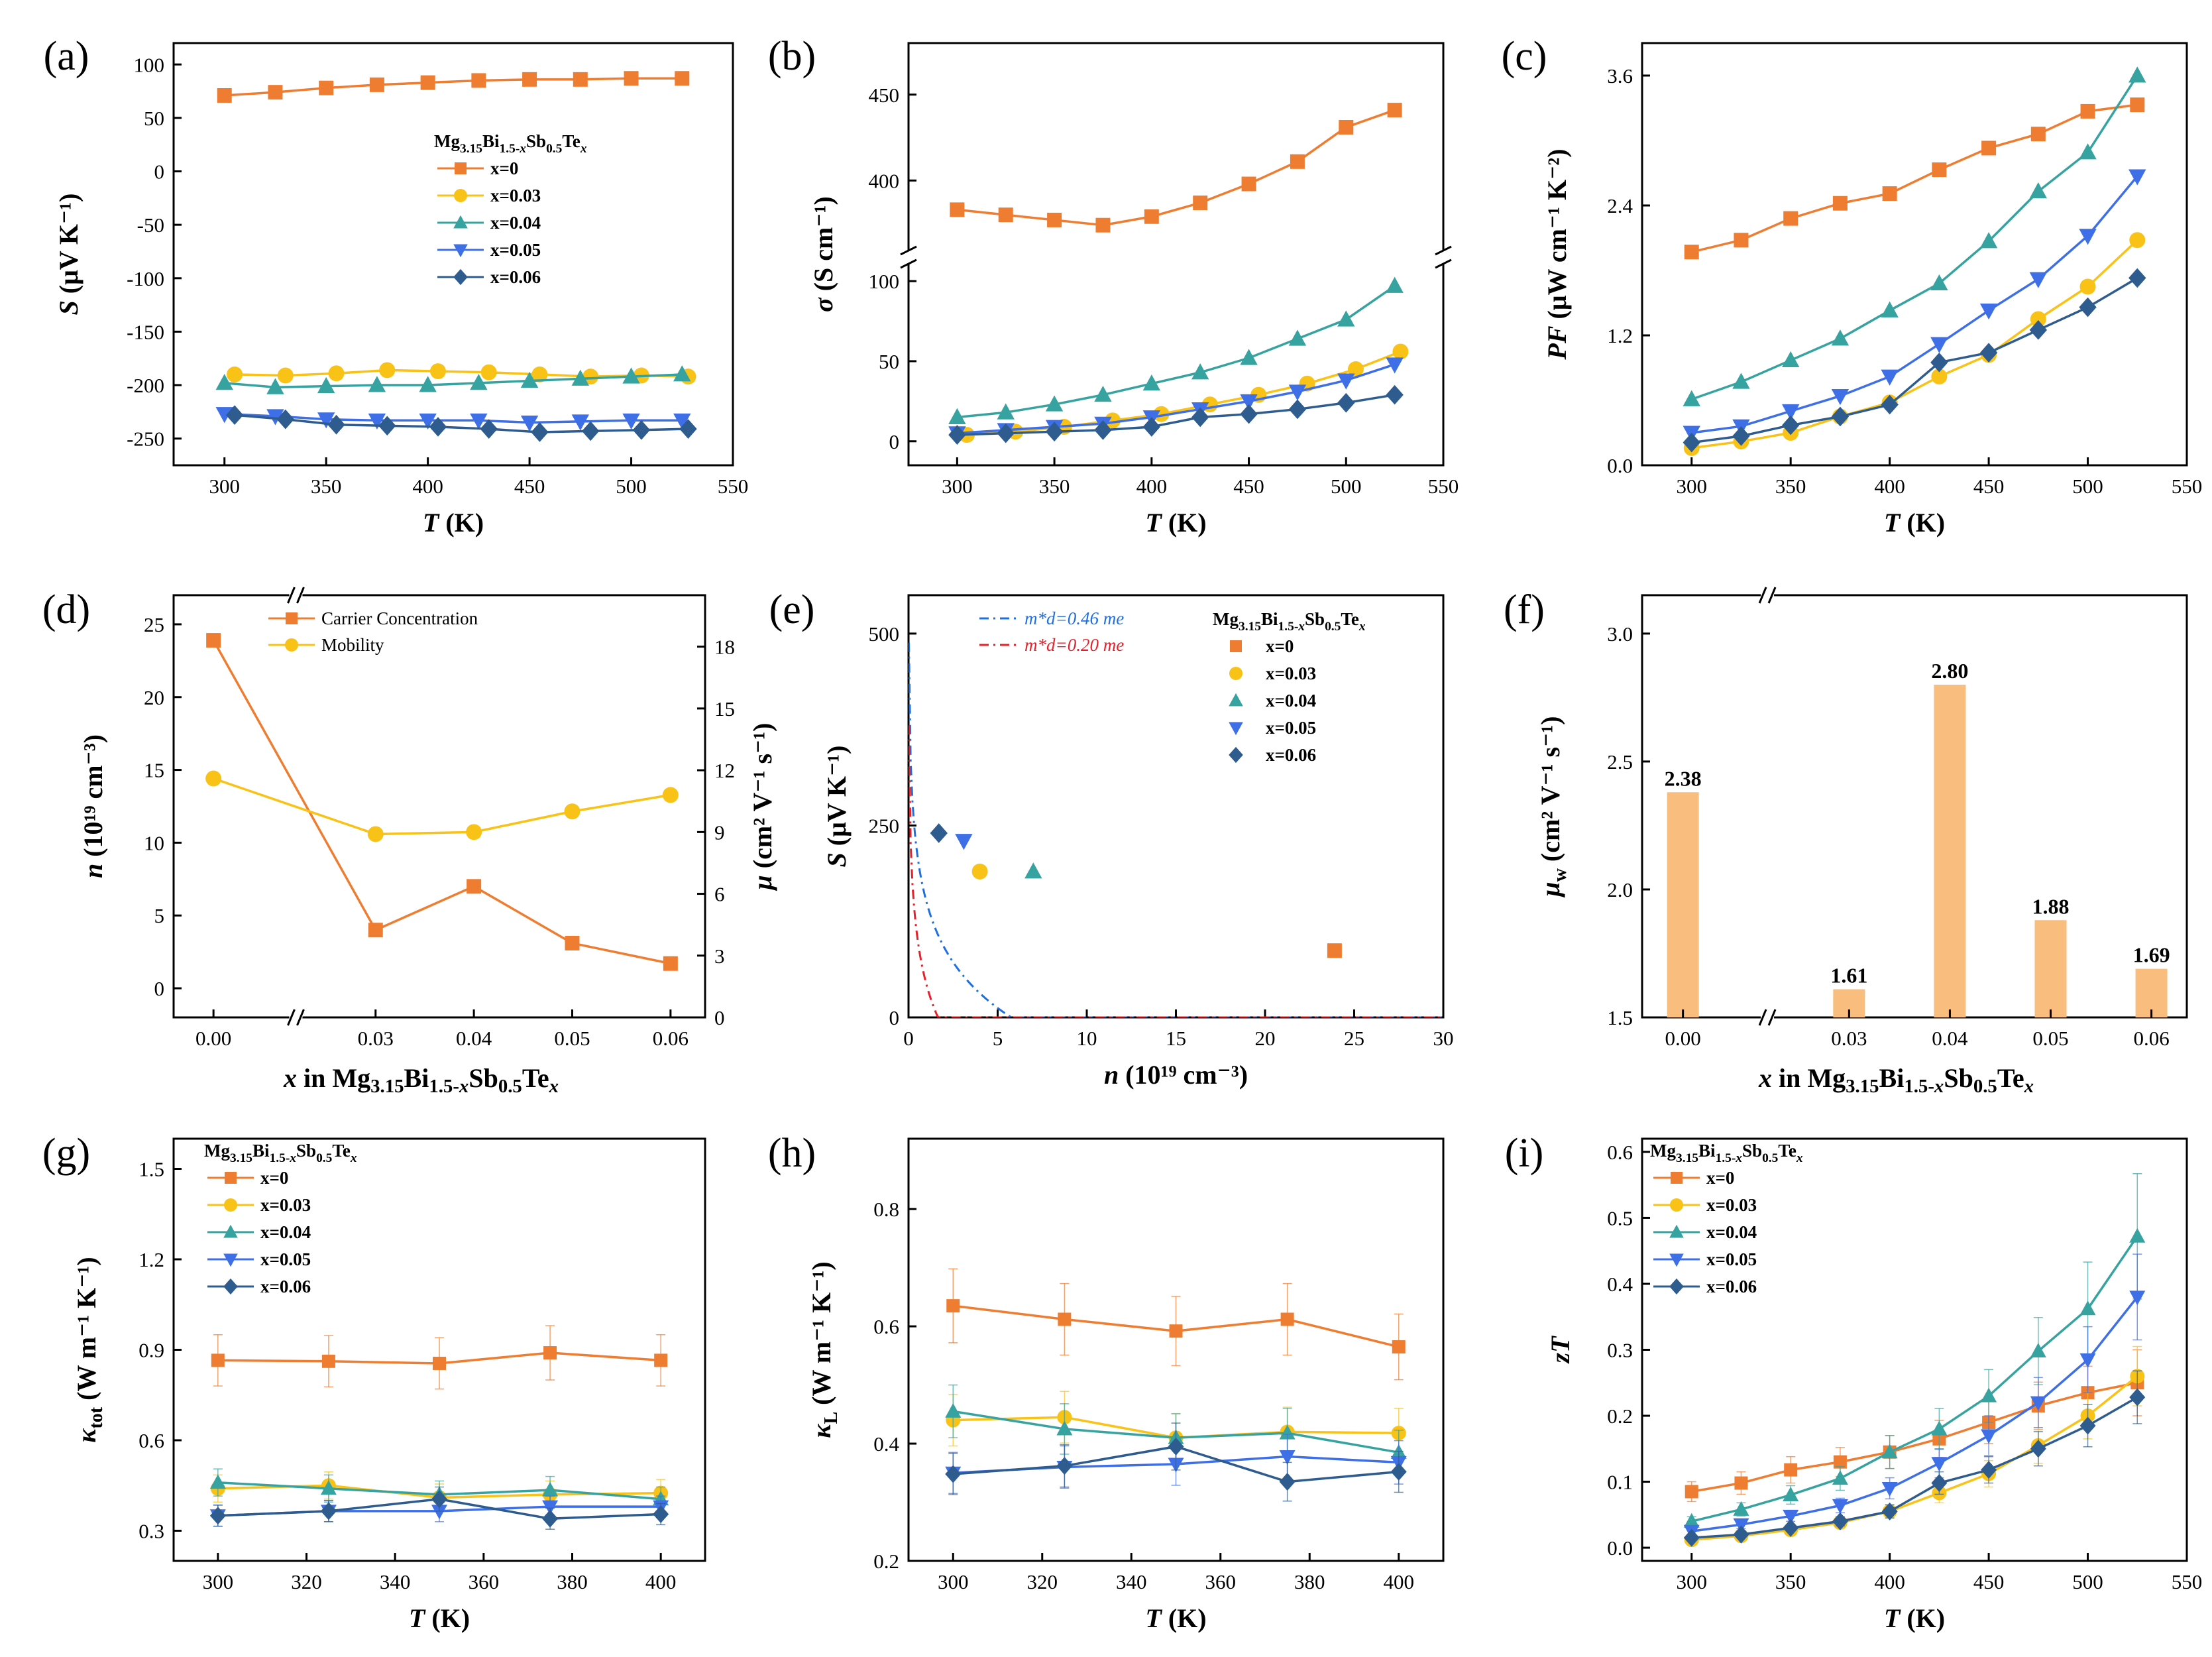 This screenshot has height=1657, width=2212. I want to click on y-tick-label: 2.0, so click(1620, 889).